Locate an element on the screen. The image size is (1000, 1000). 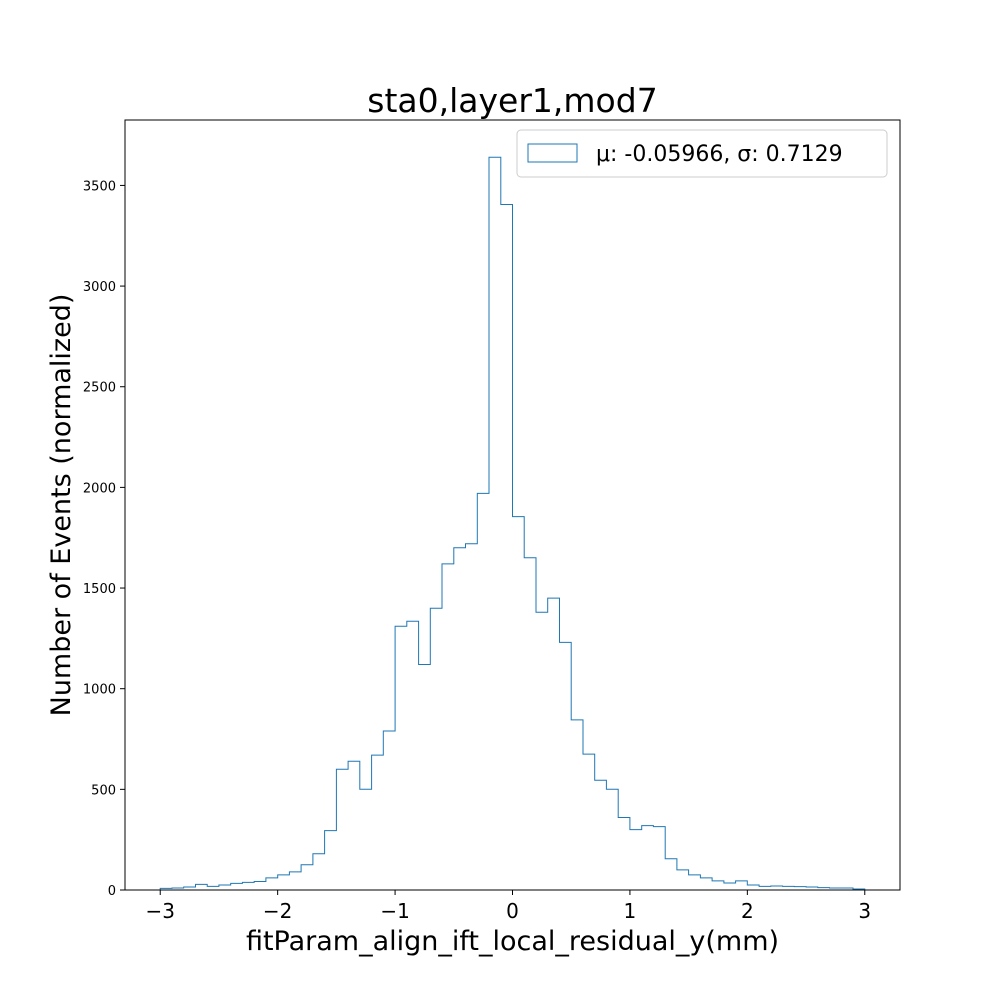
y-tick-label: 3500 is located at coordinates (99, 186).